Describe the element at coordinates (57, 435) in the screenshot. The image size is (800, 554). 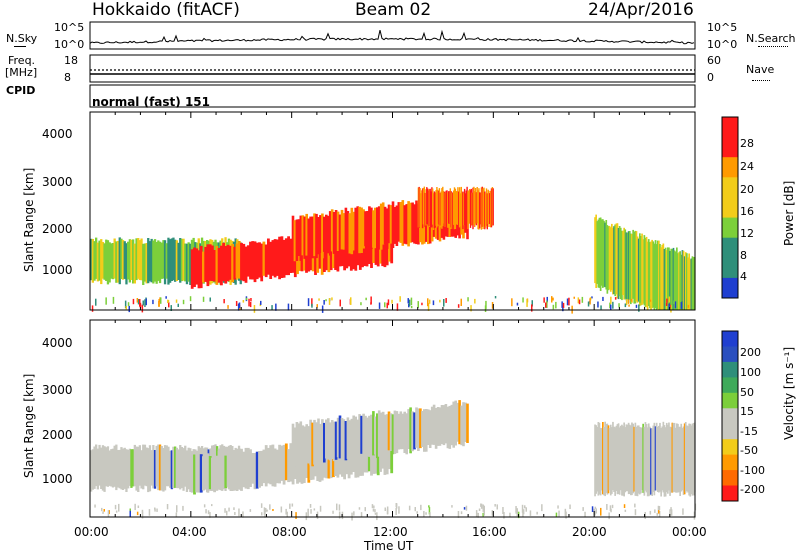
I see `velocity-ytick-2000: 2000` at that location.